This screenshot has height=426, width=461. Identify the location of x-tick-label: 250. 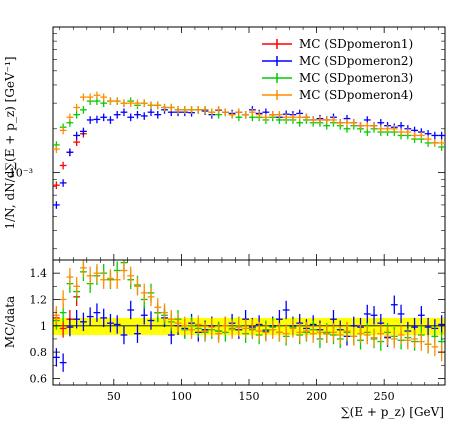
(384, 396).